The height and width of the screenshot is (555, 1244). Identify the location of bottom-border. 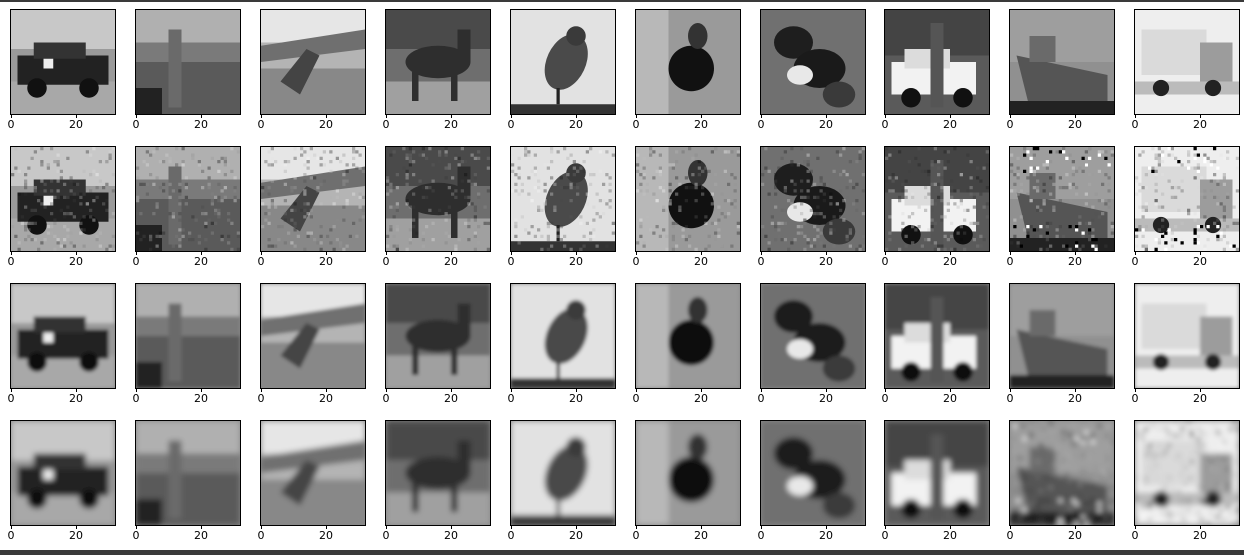
(622, 552).